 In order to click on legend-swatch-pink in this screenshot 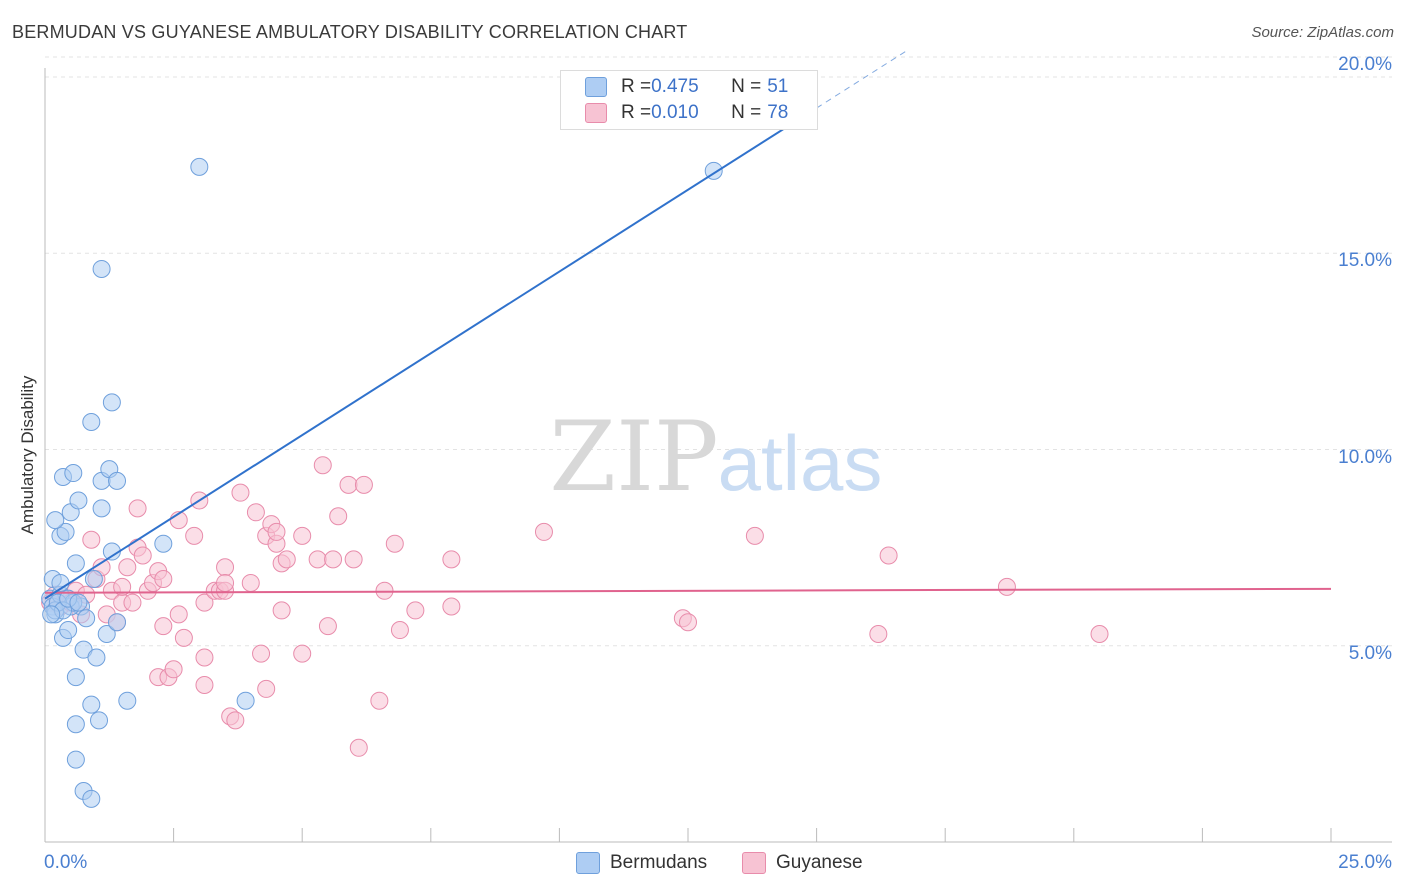, I will do `click(596, 113)`.